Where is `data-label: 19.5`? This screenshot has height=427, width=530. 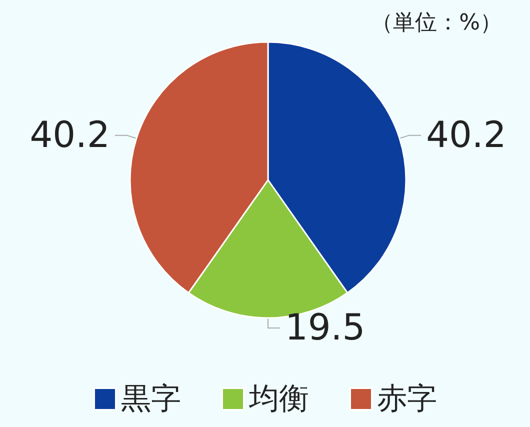 data-label: 19.5 is located at coordinates (325, 328).